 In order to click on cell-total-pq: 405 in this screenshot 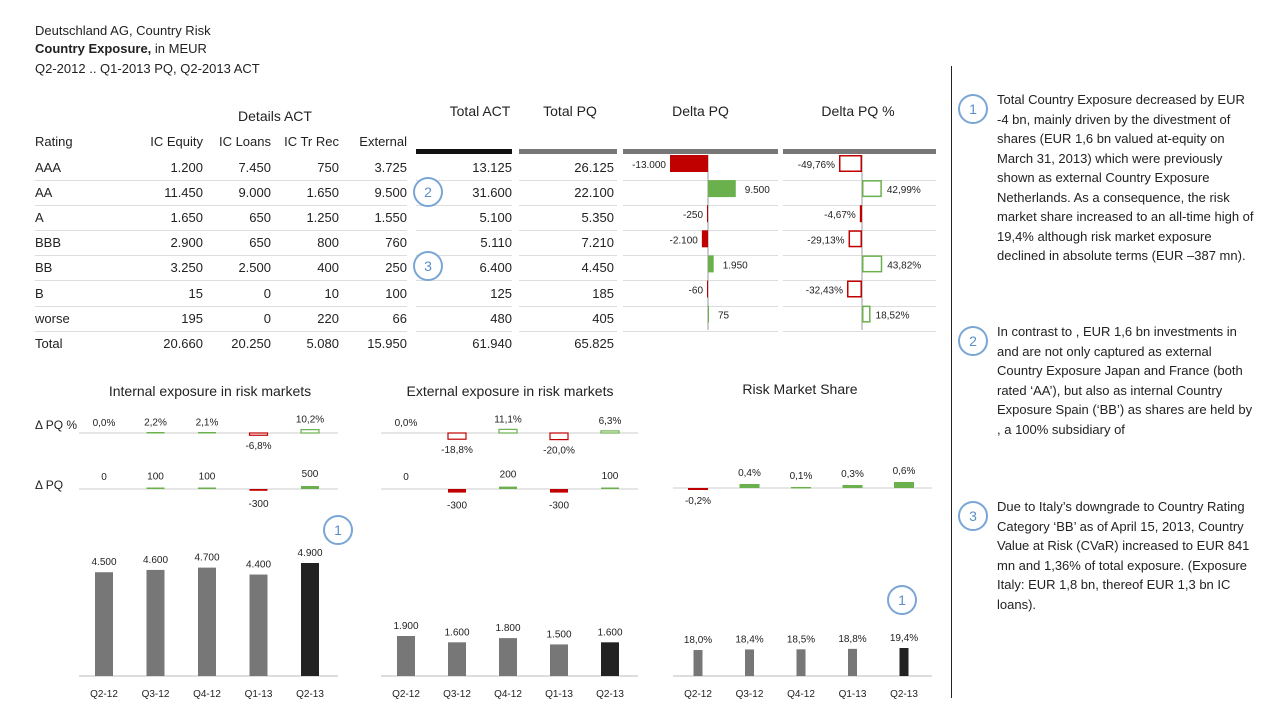, I will do `click(603, 318)`.